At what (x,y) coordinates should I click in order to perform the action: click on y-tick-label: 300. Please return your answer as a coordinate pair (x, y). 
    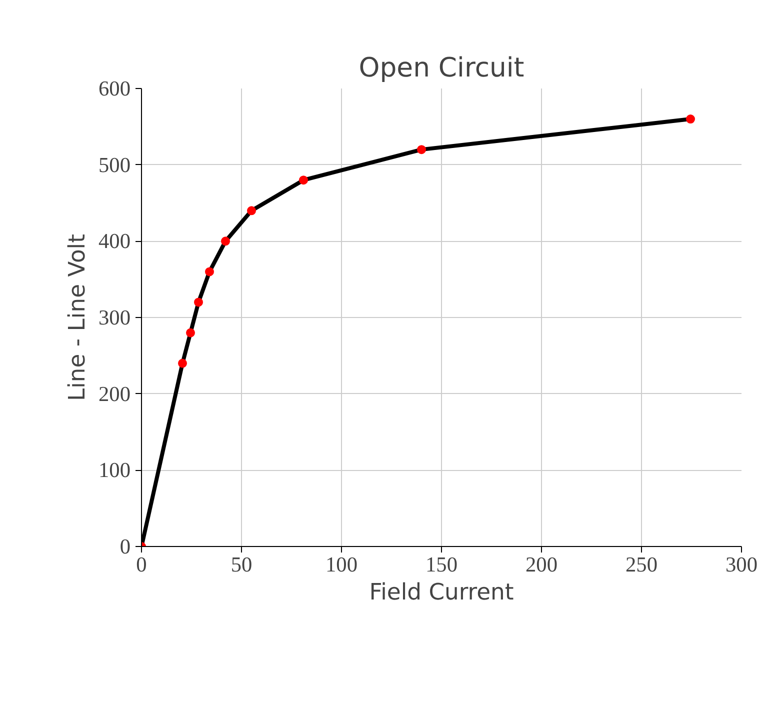
    Looking at the image, I should click on (114, 318).